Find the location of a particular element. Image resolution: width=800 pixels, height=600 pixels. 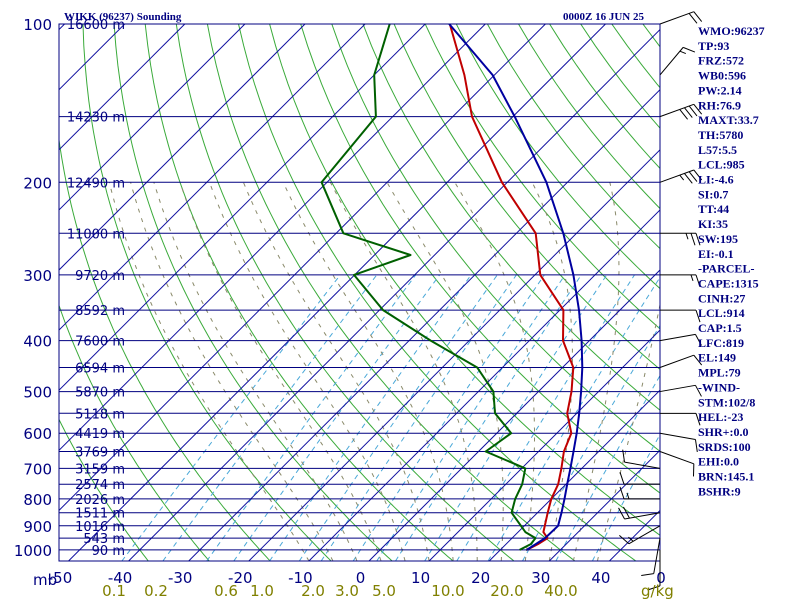

height-label: 3769 m is located at coordinates (100, 452).